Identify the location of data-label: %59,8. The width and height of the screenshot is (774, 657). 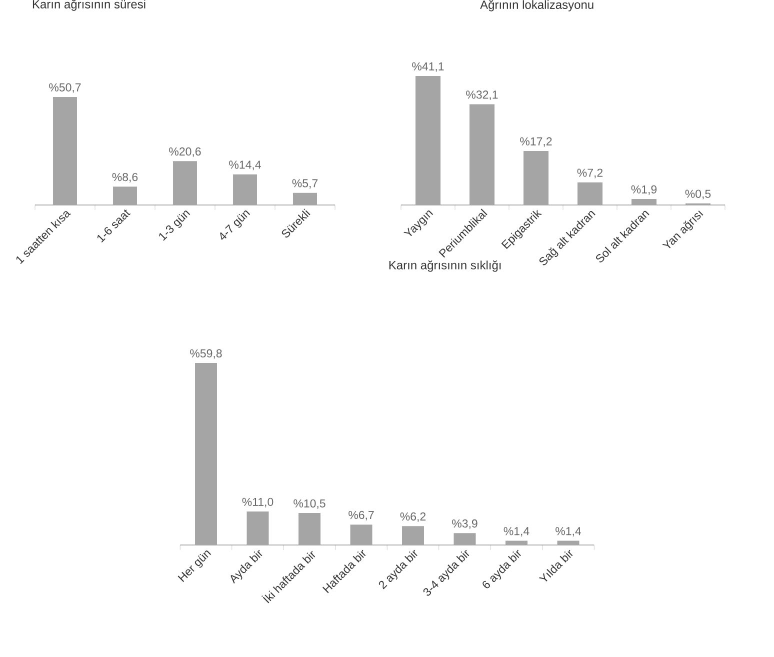
(206, 354).